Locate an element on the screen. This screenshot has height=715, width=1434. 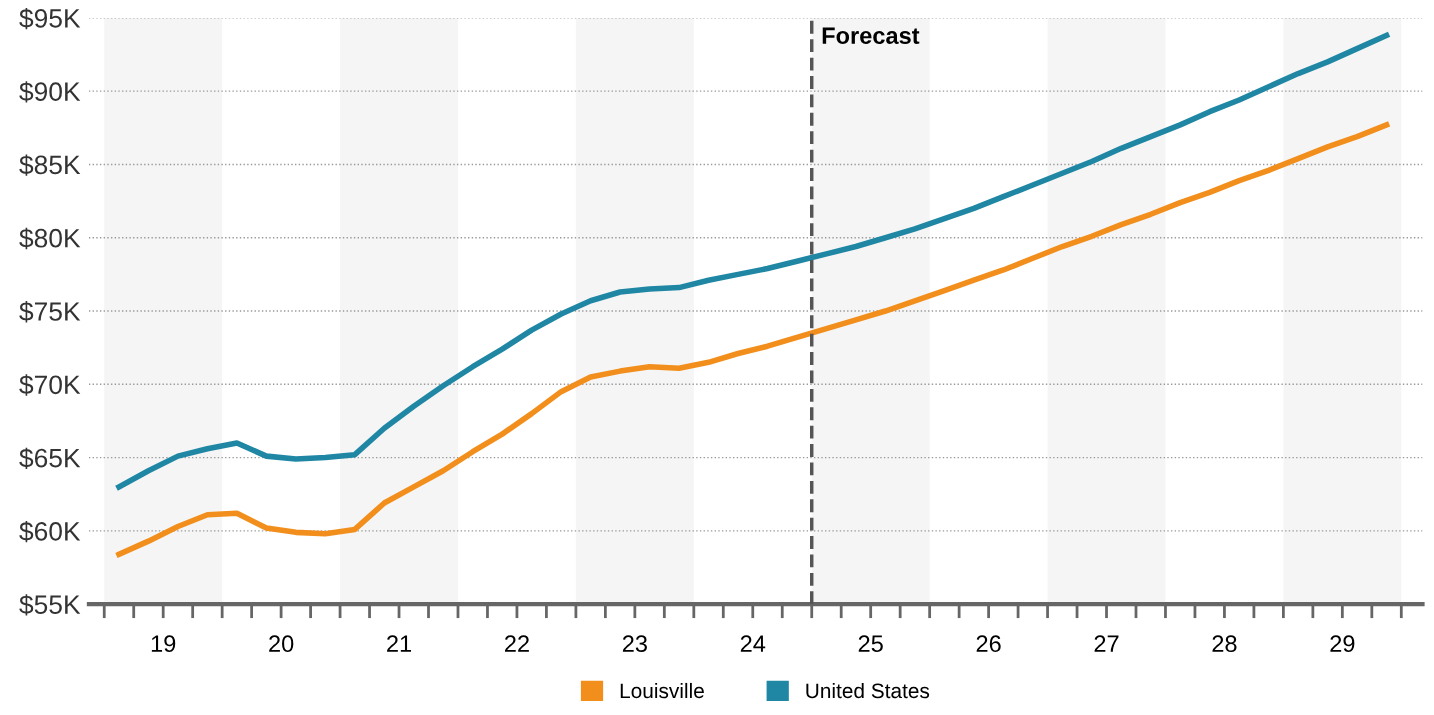
x-tick-label: 25 is located at coordinates (870, 644).